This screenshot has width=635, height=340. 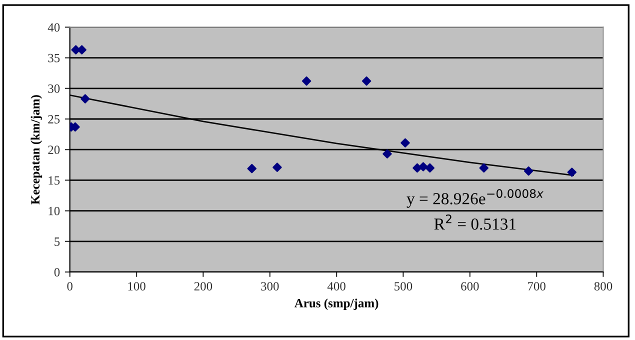 I want to click on annotation: y = 28.926e$^{−0.0008x}$, so click(x=475, y=198).